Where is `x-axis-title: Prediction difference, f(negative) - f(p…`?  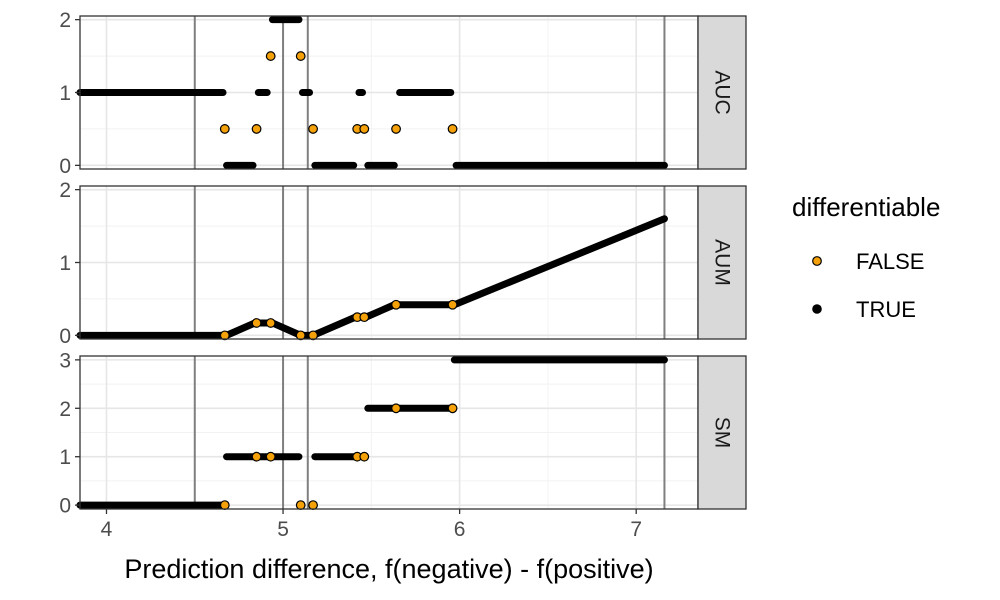 x-axis-title: Prediction difference, f(negative) - f(p… is located at coordinates (388, 569).